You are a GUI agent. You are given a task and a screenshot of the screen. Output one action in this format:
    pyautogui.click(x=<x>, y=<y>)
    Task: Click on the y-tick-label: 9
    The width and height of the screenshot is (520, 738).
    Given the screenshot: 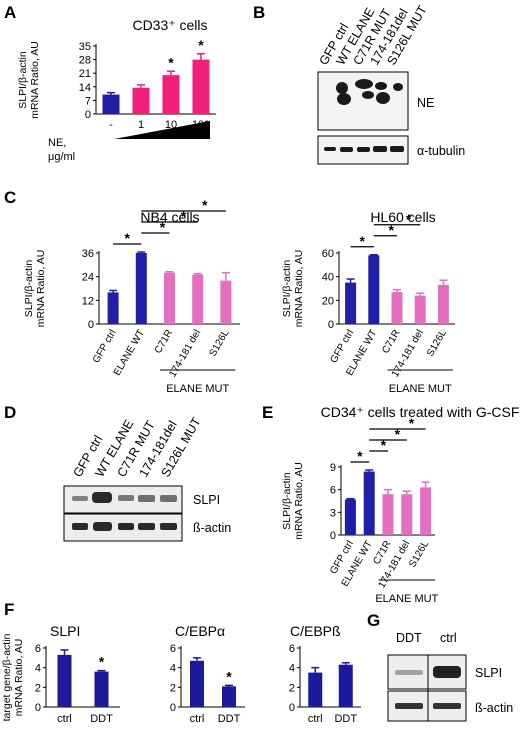 What is the action you would take?
    pyautogui.click(x=333, y=468)
    